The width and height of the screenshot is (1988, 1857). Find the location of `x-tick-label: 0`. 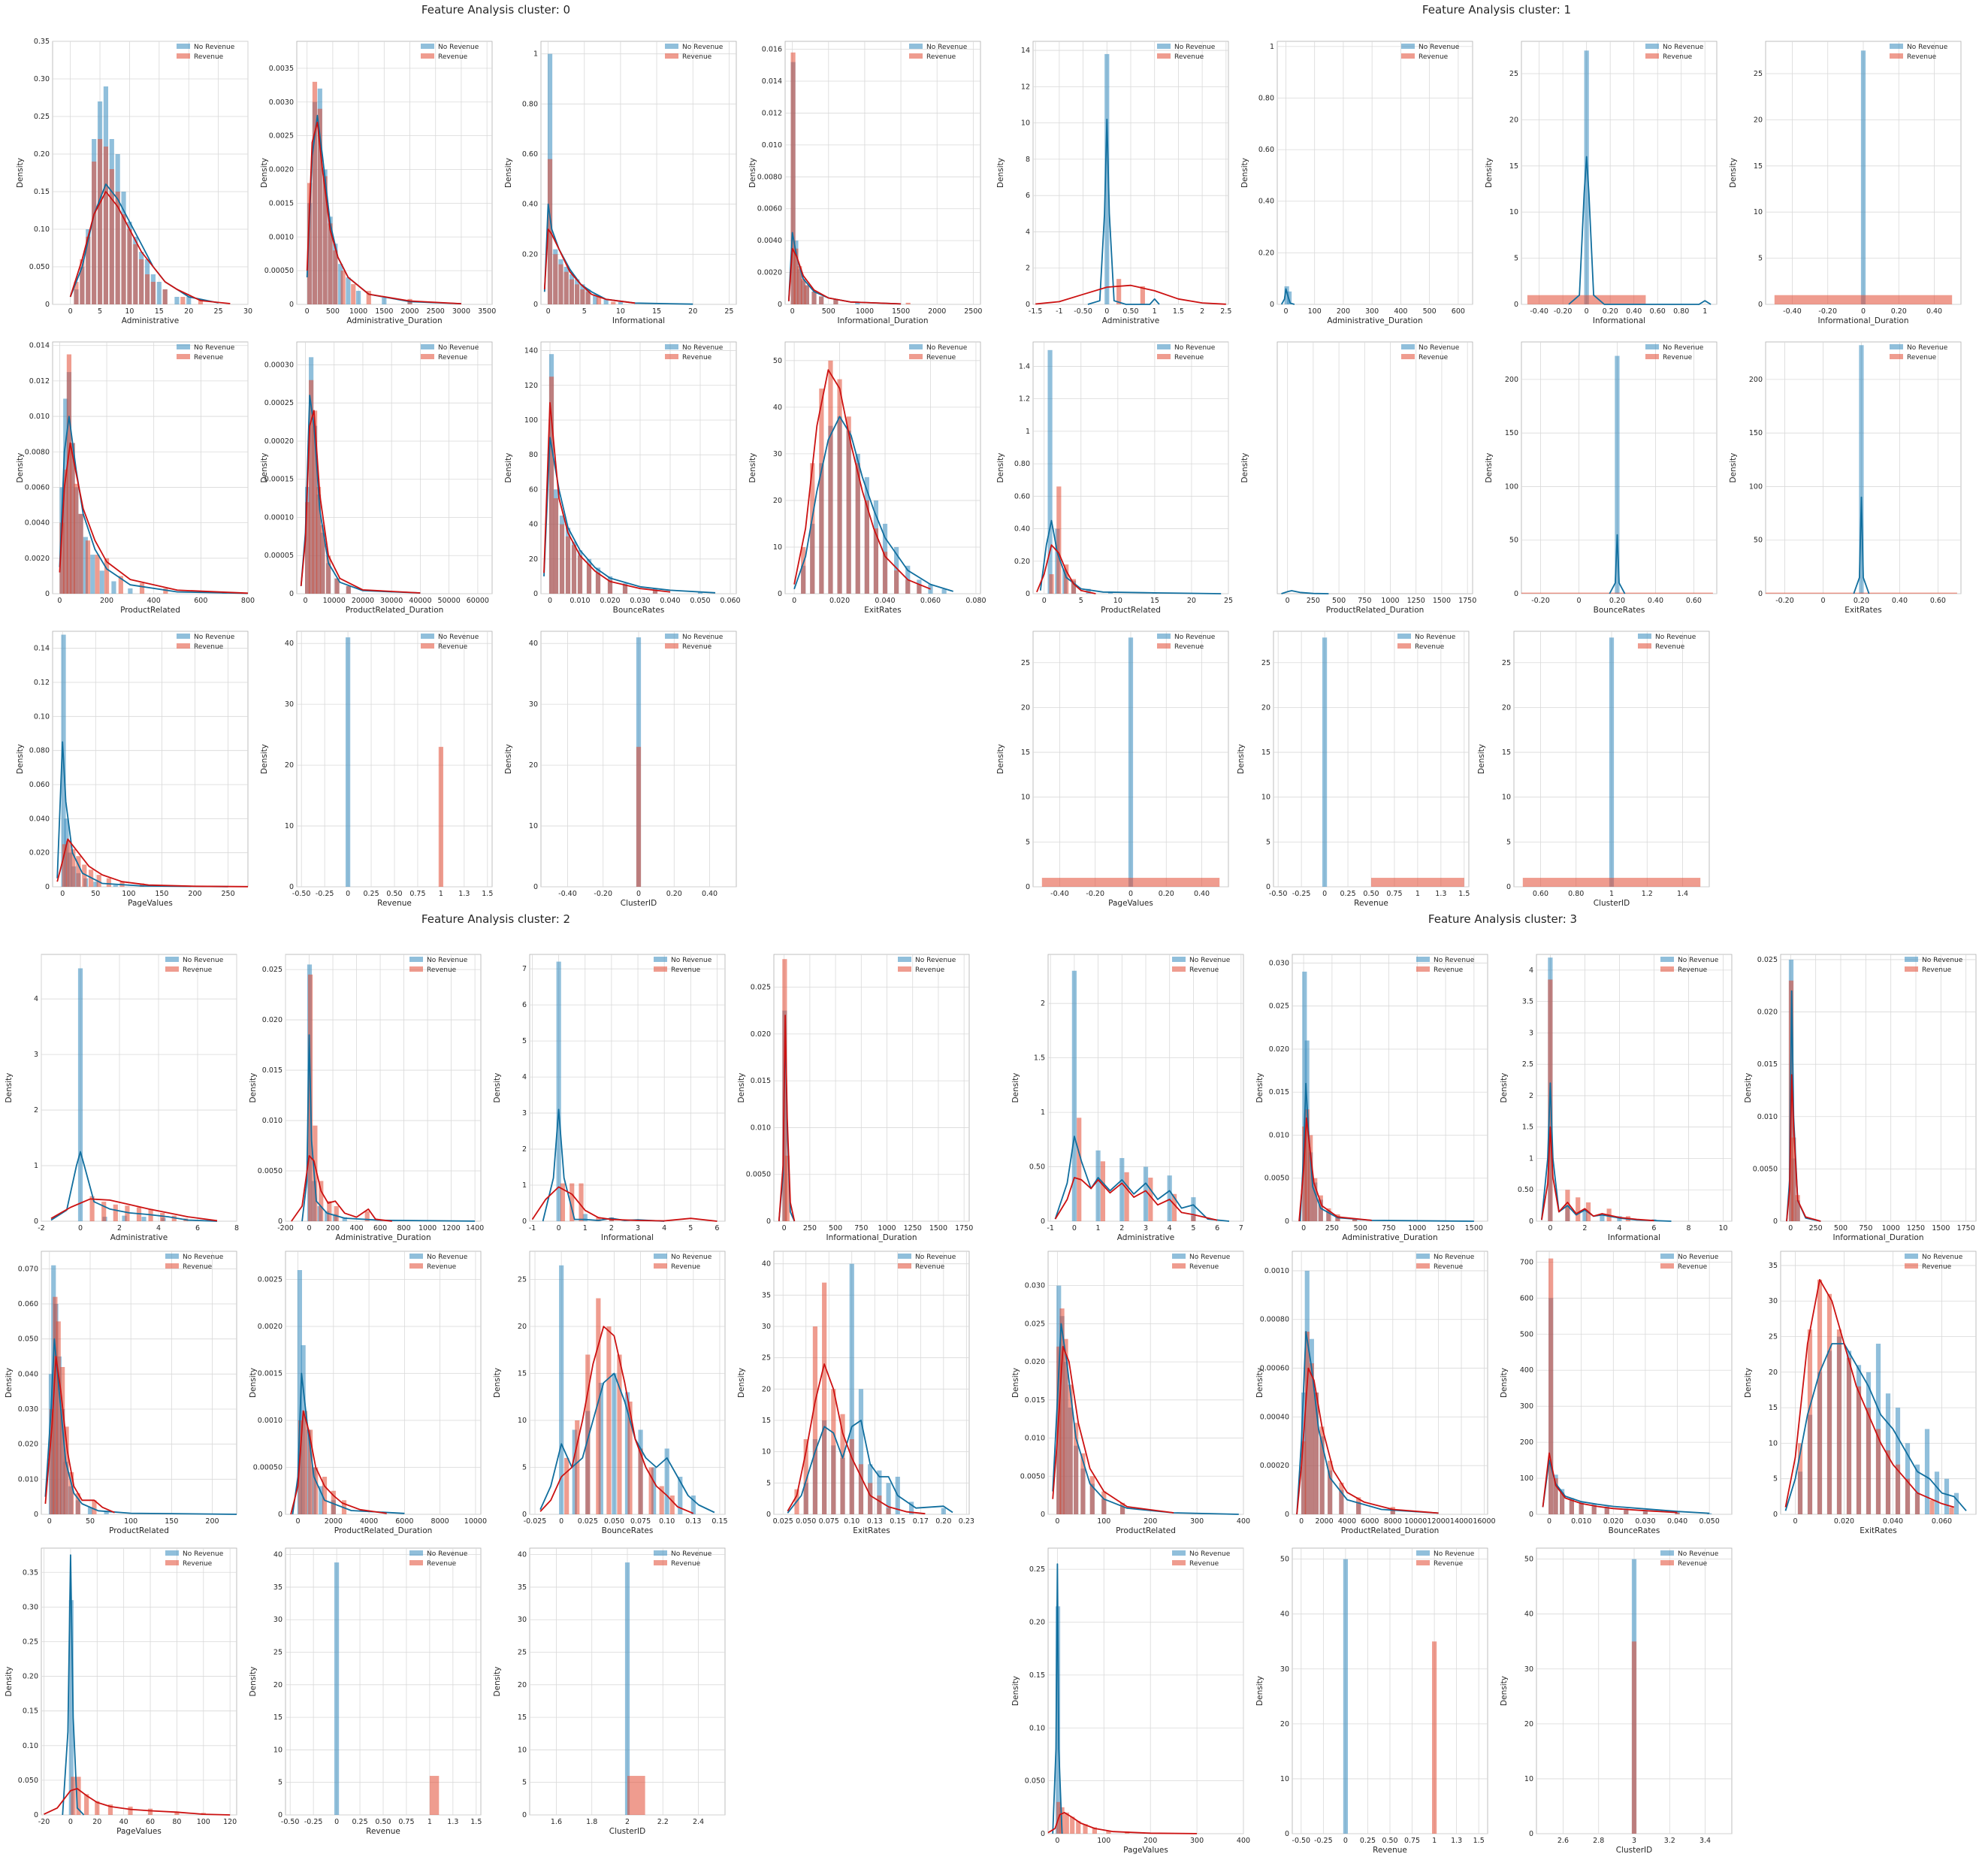

x-tick-label: 0 is located at coordinates (1130, 894).